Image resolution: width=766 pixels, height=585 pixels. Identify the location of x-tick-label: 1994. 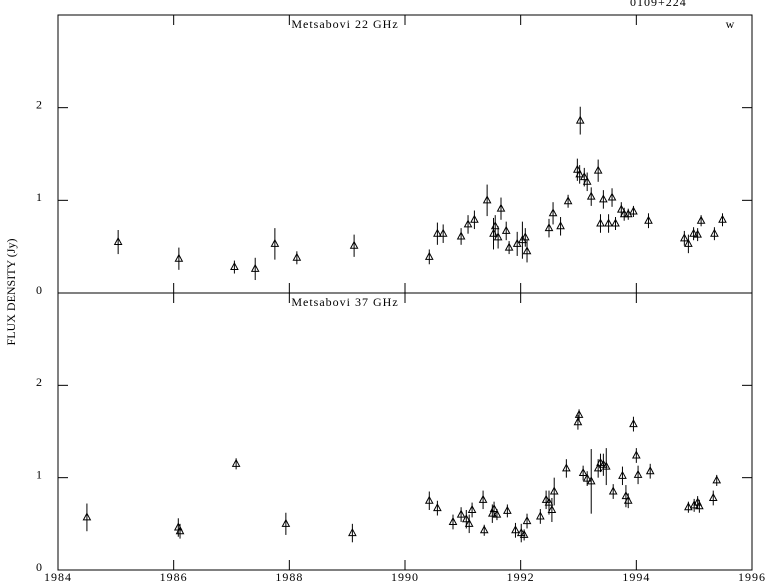
(636, 577).